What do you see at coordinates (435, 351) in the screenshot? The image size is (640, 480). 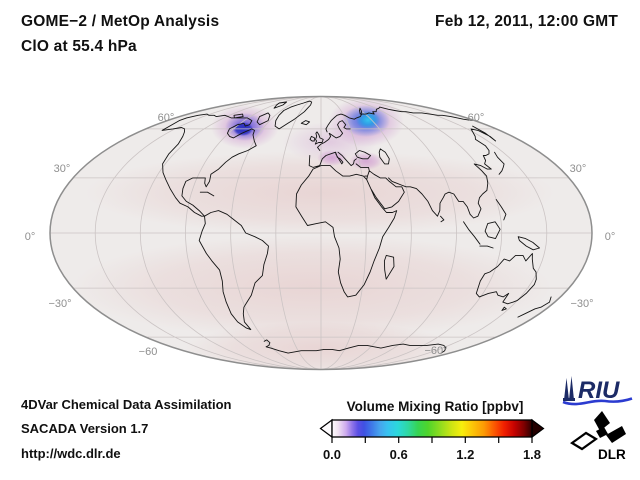 I see `lat-label-60s-right: −60°` at bounding box center [435, 351].